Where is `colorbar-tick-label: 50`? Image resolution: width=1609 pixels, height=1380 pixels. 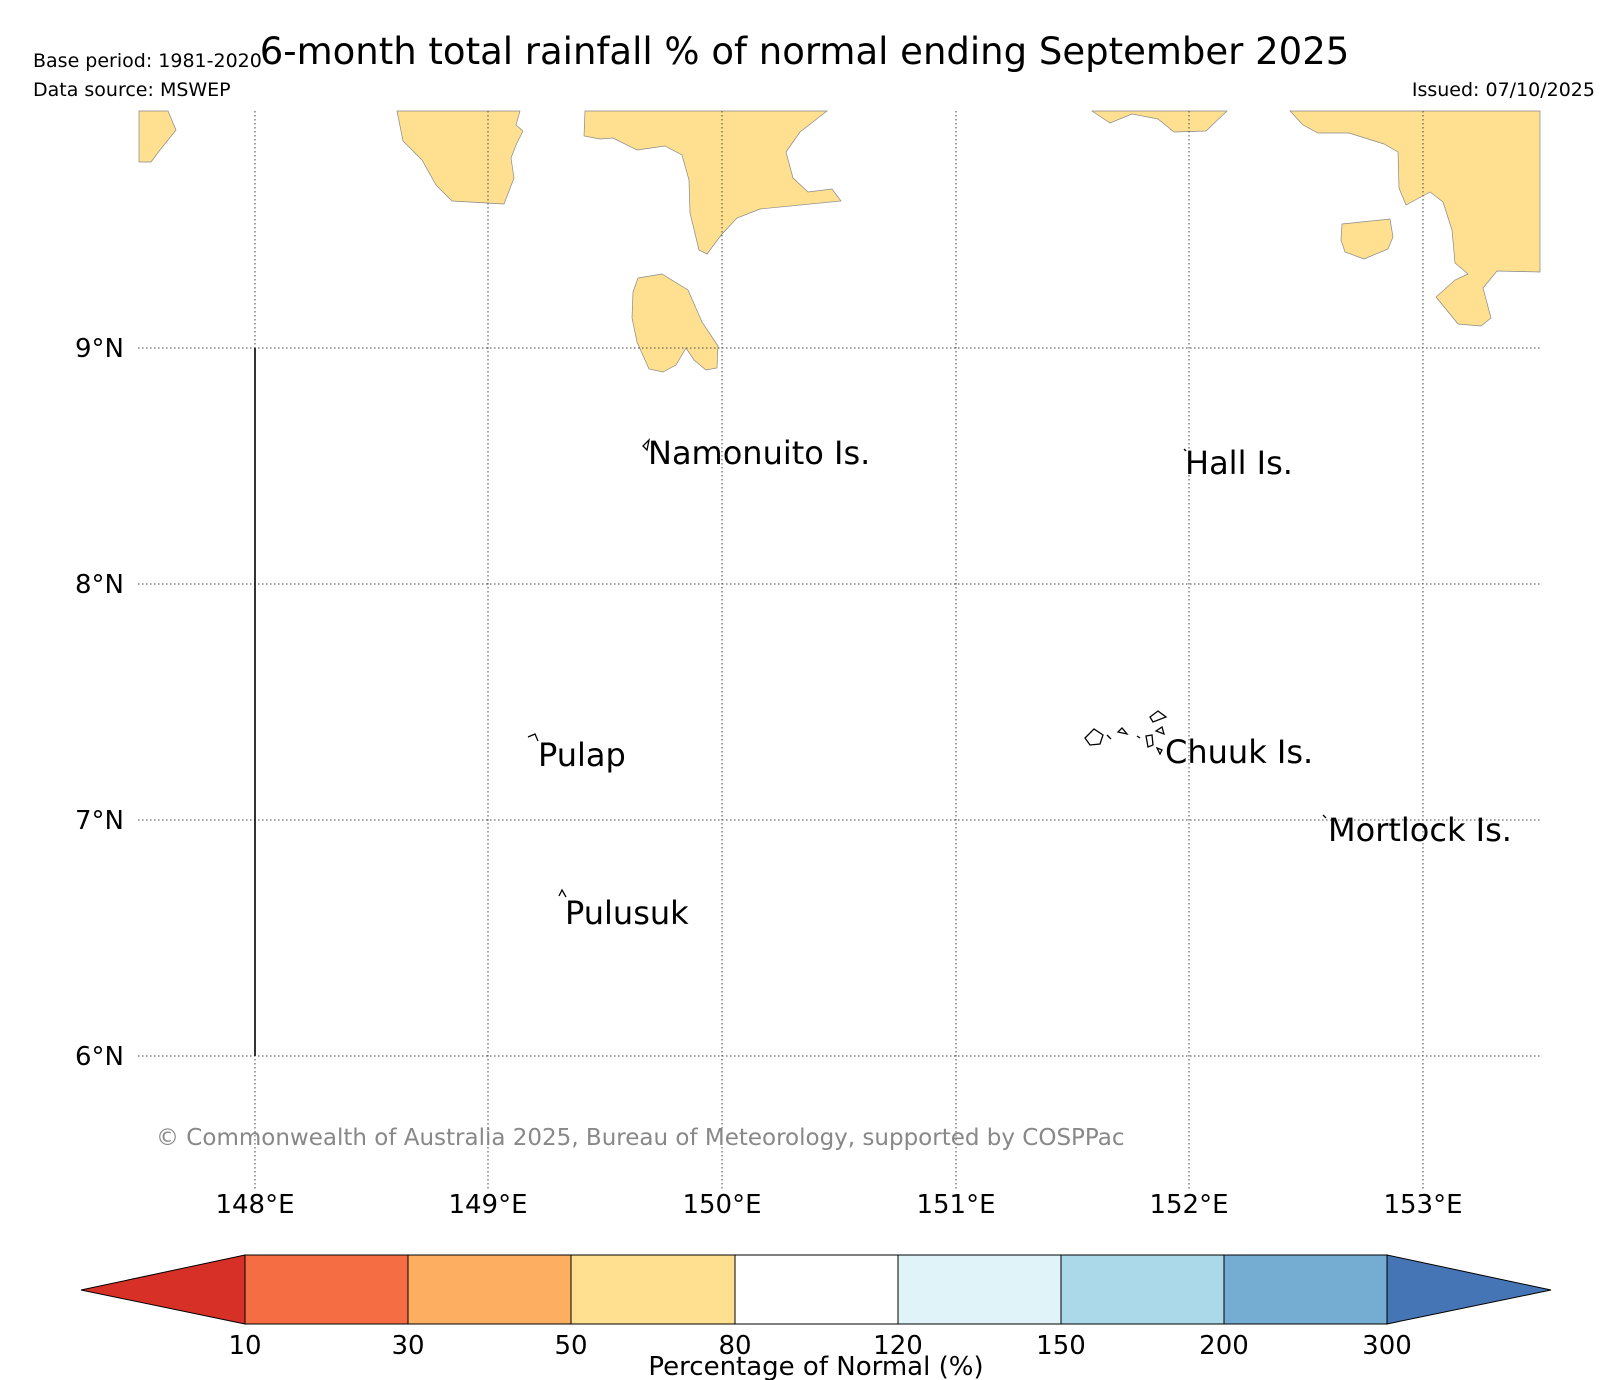 colorbar-tick-label: 50 is located at coordinates (570, 1346).